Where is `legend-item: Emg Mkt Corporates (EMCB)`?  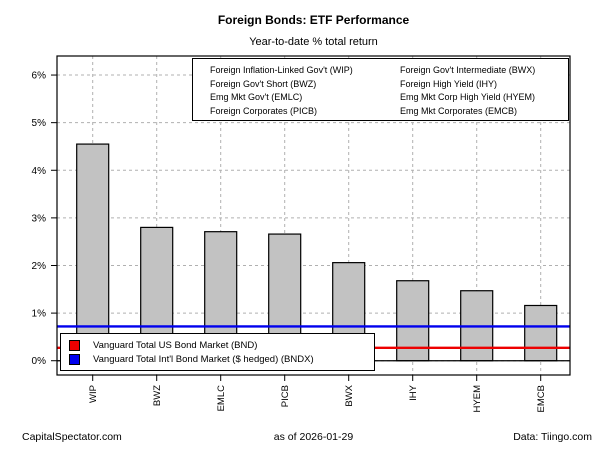 legend-item: Emg Mkt Corporates (EMCB) is located at coordinates (459, 110).